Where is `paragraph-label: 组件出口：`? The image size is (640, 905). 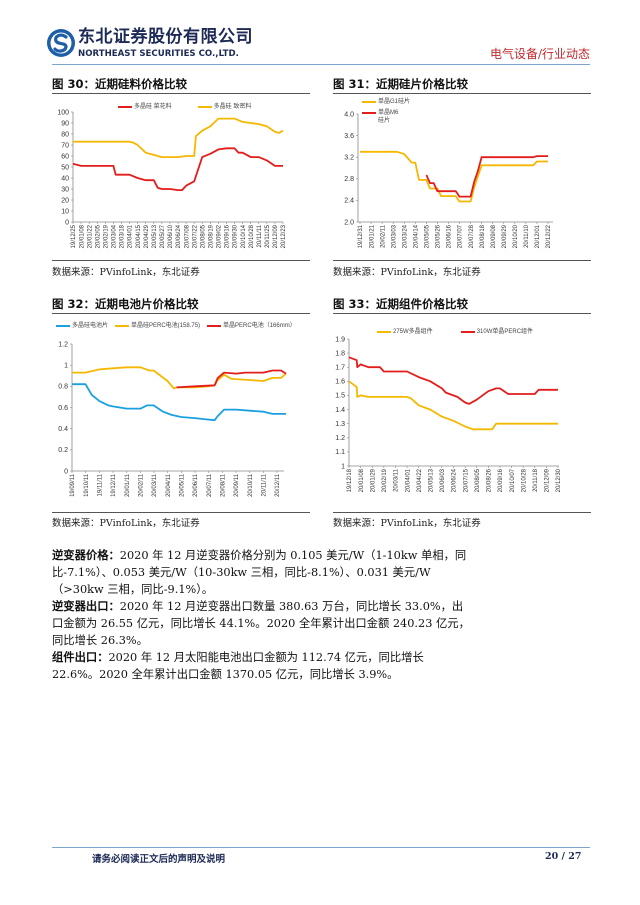 paragraph-label: 组件出口： is located at coordinates (80, 657).